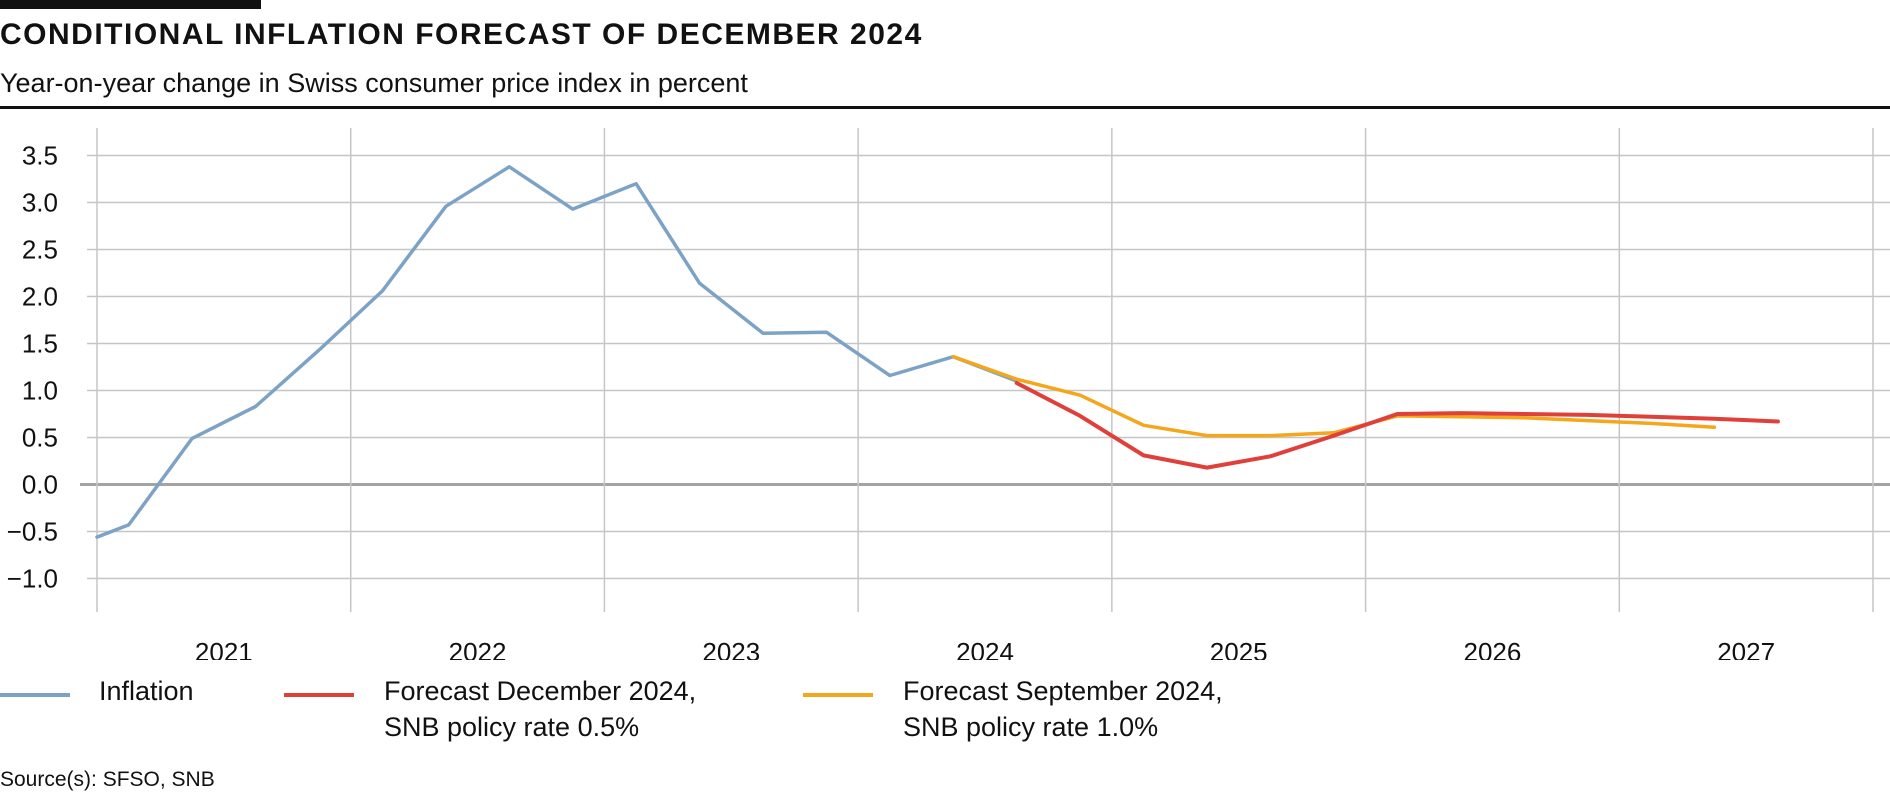 The height and width of the screenshot is (794, 1890). Describe the element at coordinates (35, 695) in the screenshot. I see `legend-swatch-inflation` at that location.